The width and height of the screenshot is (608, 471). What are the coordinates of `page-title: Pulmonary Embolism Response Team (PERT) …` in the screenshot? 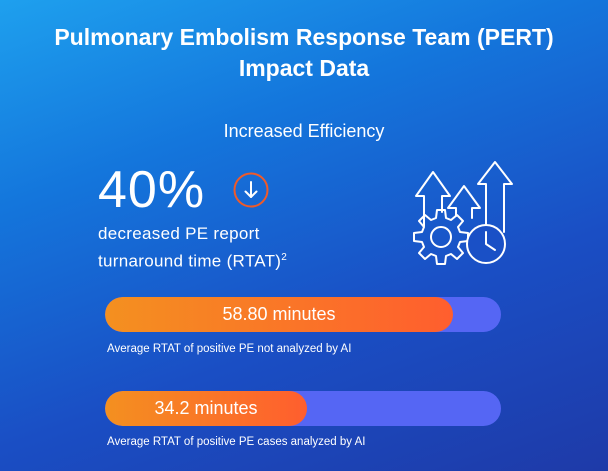 It's located at (304, 53).